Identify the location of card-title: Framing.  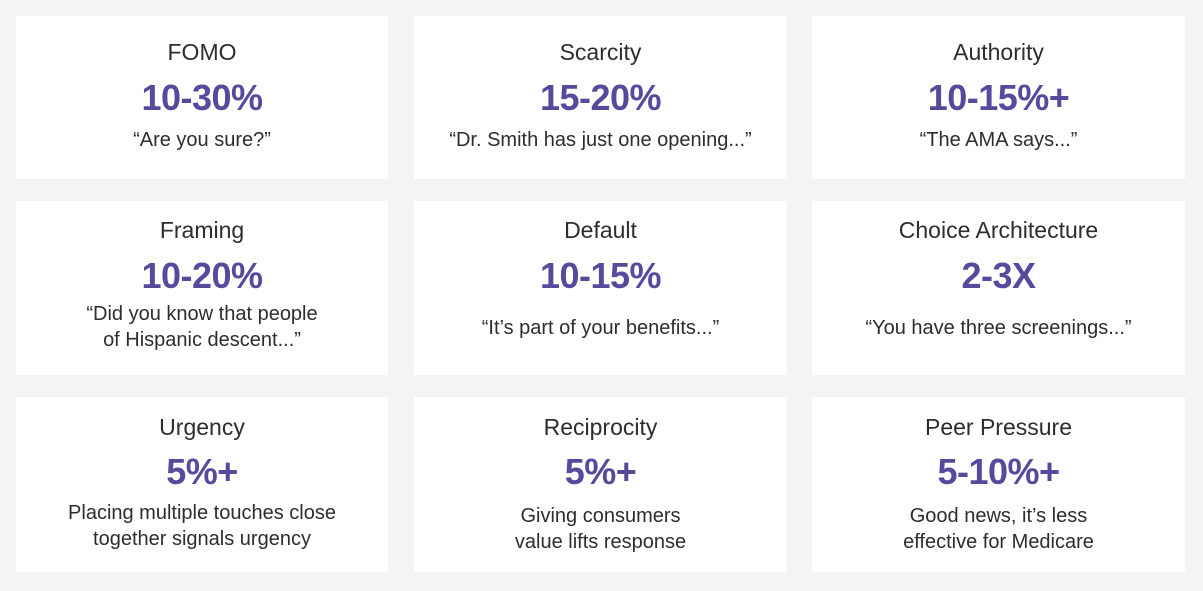
(202, 230).